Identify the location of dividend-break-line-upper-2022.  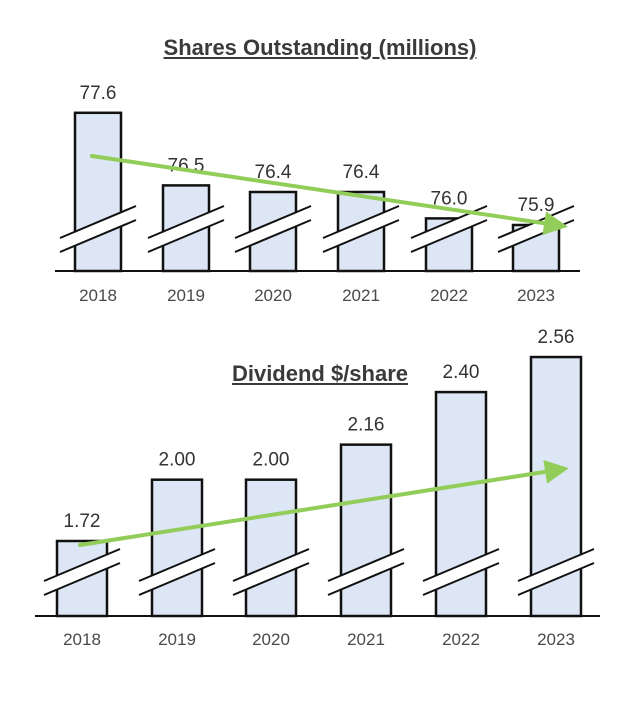
(461, 565).